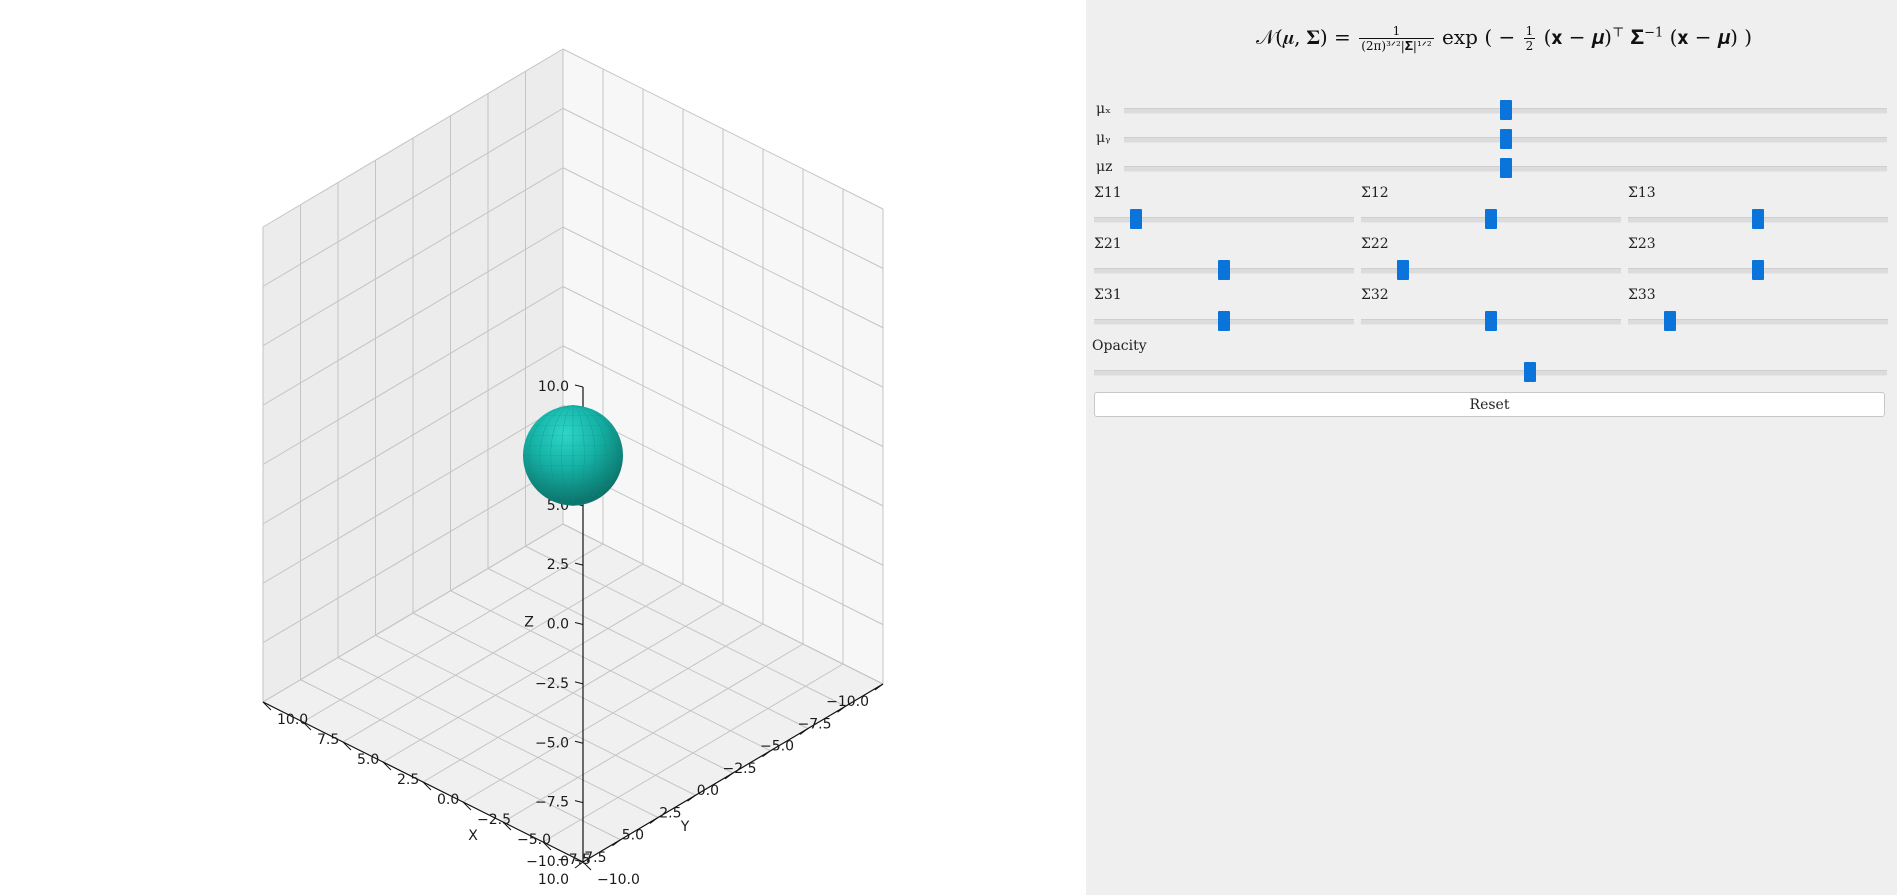  I want to click on x-tick-label: −2.5, so click(494, 820).